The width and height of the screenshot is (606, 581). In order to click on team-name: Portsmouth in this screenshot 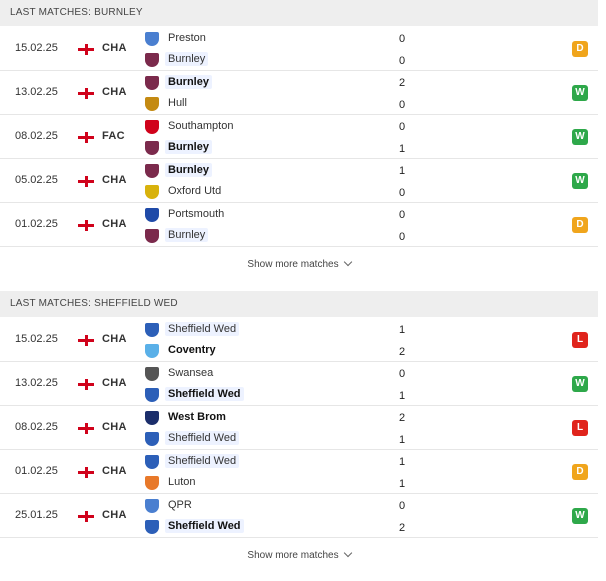, I will do `click(196, 214)`.